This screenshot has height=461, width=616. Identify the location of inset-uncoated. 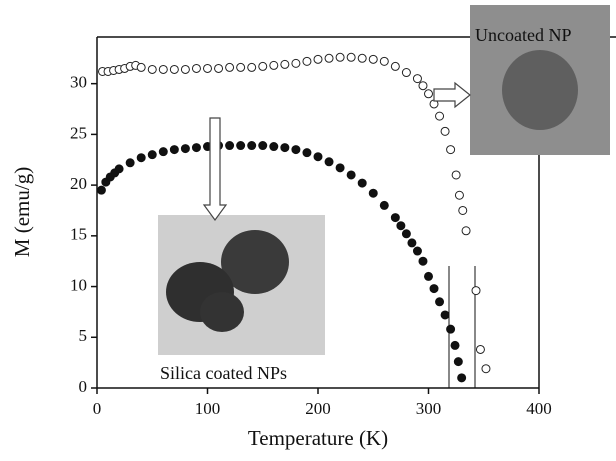
(540, 80).